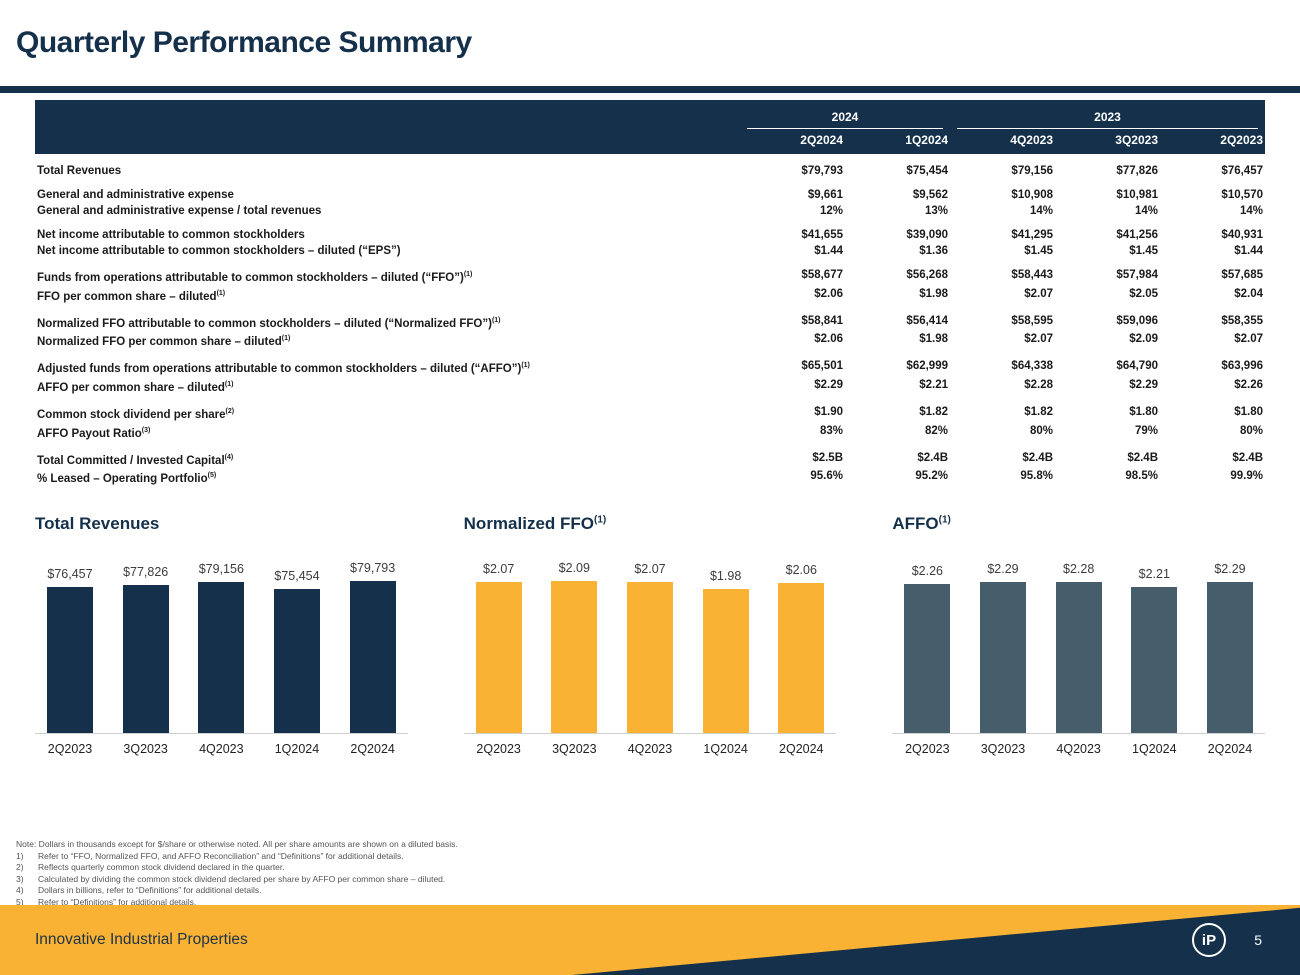  What do you see at coordinates (1242, 235) in the screenshot?
I see `row-value: $40,931` at bounding box center [1242, 235].